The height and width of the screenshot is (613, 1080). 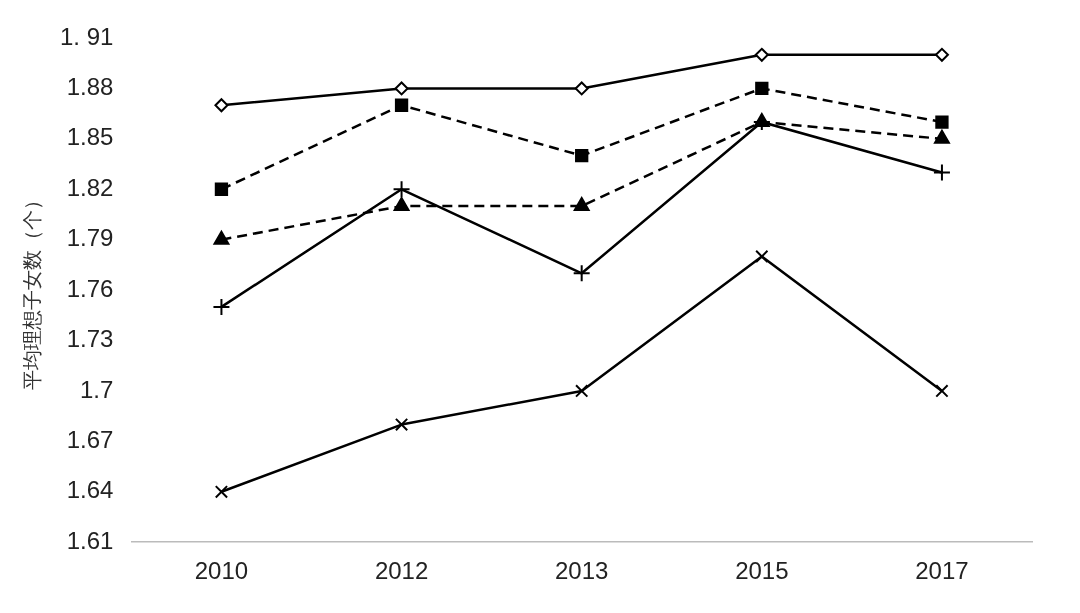 What do you see at coordinates (942, 571) in the screenshot?
I see `x-tick-label: 2017` at bounding box center [942, 571].